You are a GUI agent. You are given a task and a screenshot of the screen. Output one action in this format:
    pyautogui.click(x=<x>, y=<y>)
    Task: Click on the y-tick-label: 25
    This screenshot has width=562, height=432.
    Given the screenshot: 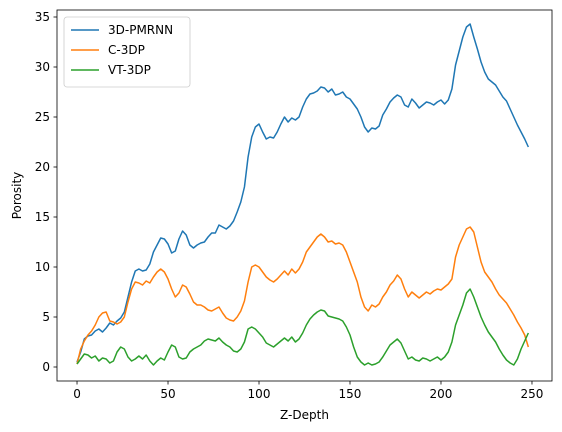 What is the action you would take?
    pyautogui.click(x=42, y=117)
    